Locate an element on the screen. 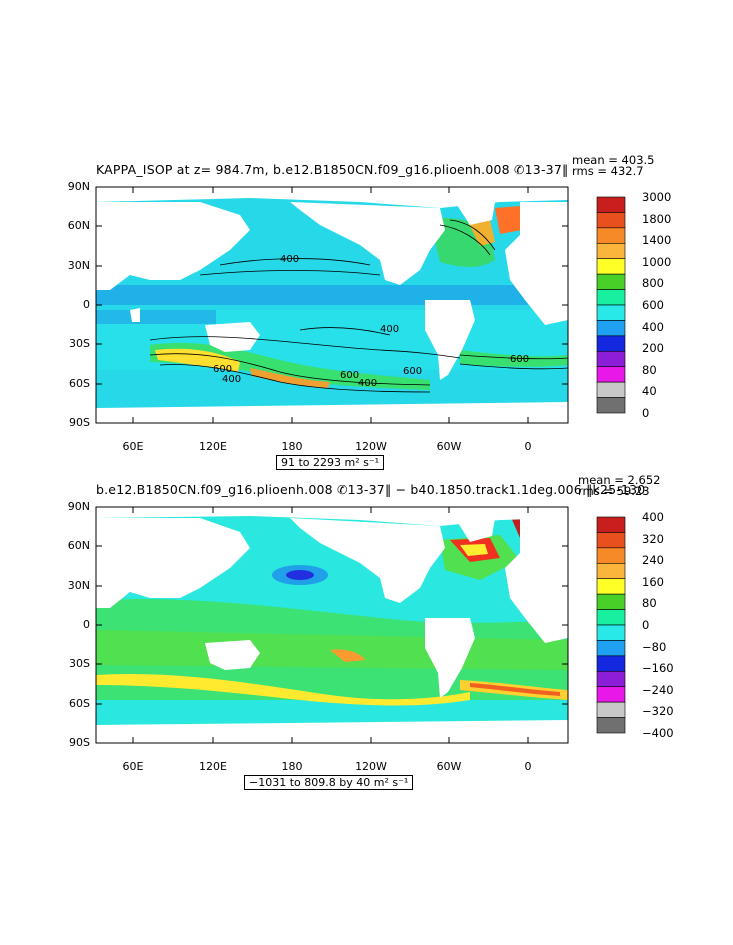  colorbar-label: 80 is located at coordinates (649, 369).